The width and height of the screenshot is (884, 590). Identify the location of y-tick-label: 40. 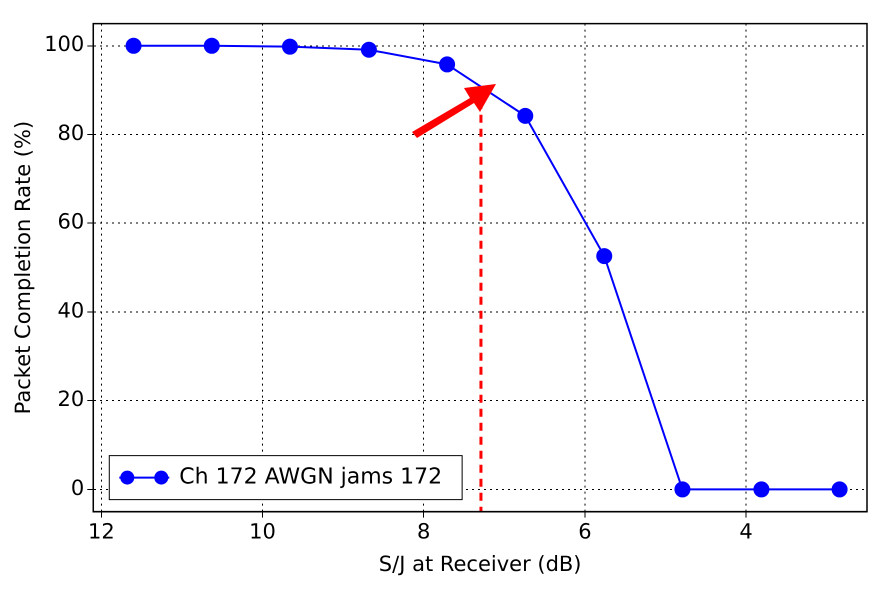
(71, 310).